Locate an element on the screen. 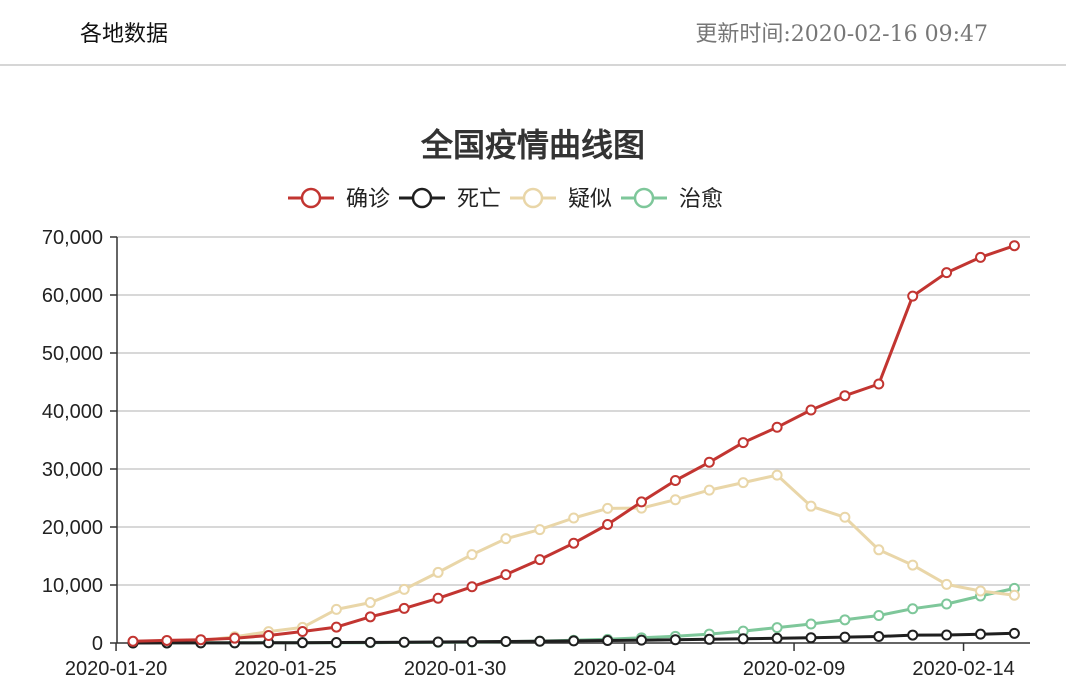 Image resolution: width=1066 pixels, height=696 pixels. legend-item: 确诊 is located at coordinates (339, 199).